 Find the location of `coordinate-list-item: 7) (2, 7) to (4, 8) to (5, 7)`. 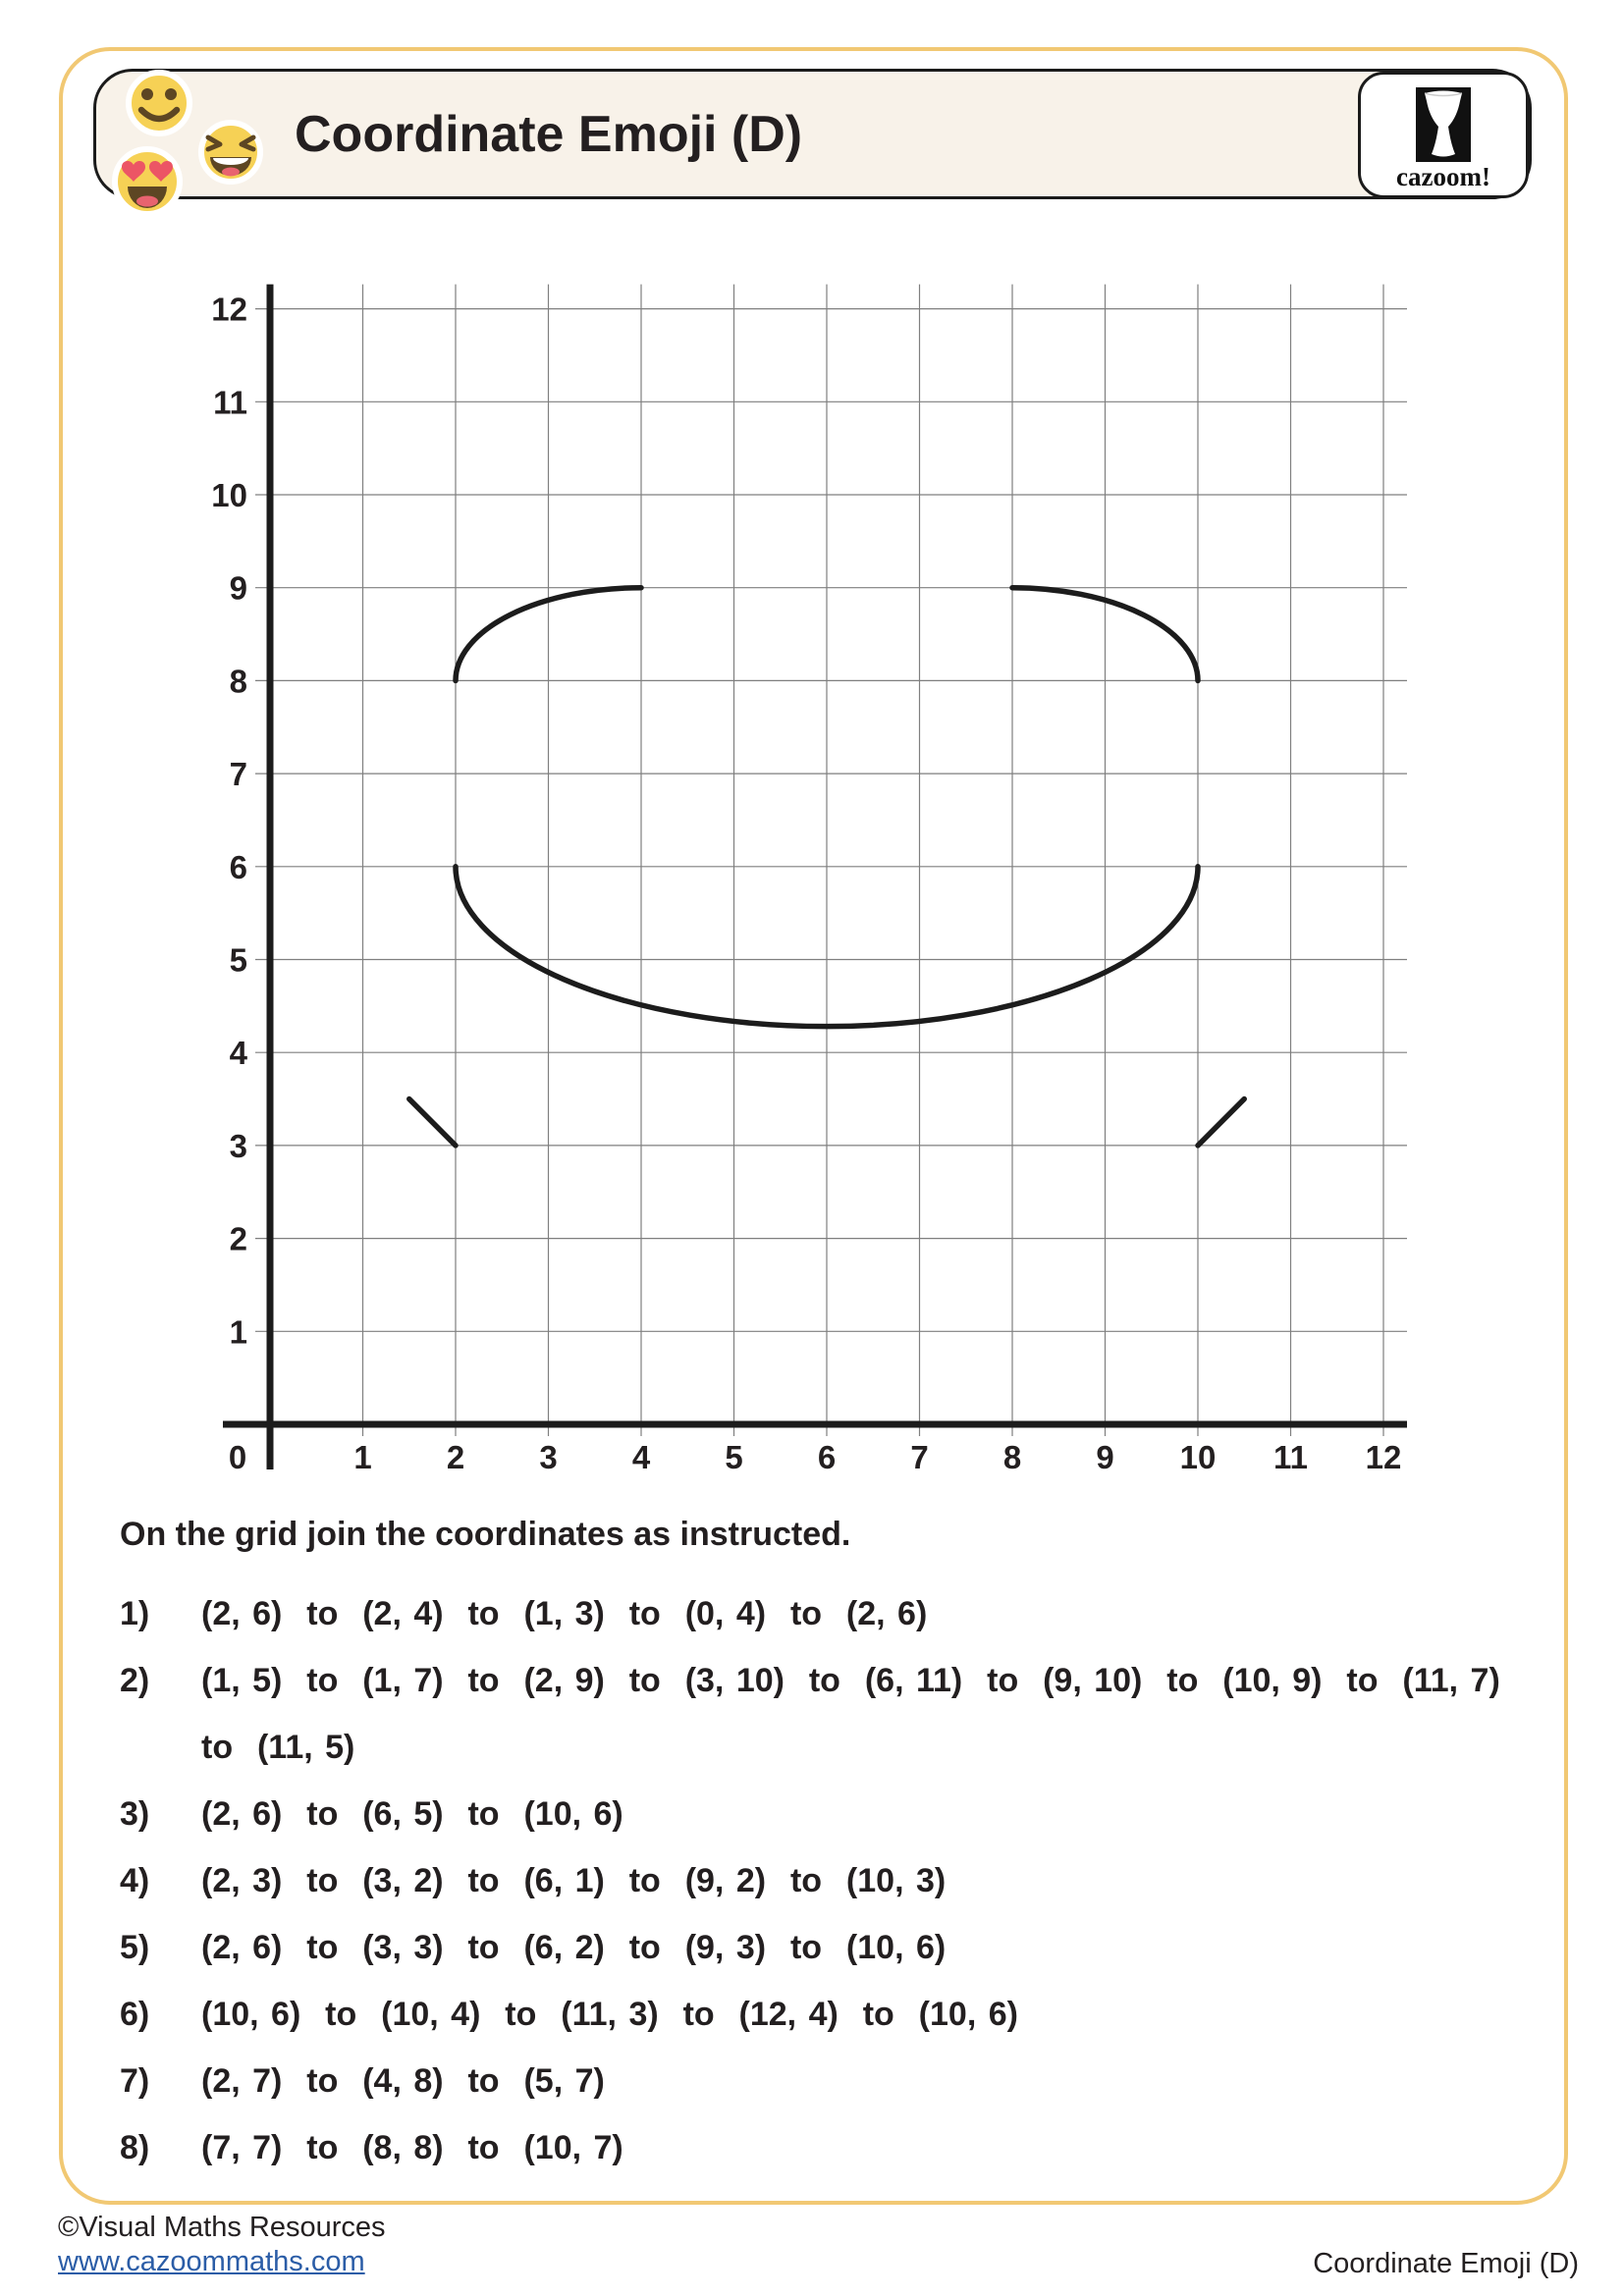

coordinate-list-item: 7) (2, 7) to (4, 8) to (5, 7) is located at coordinates (819, 2081).